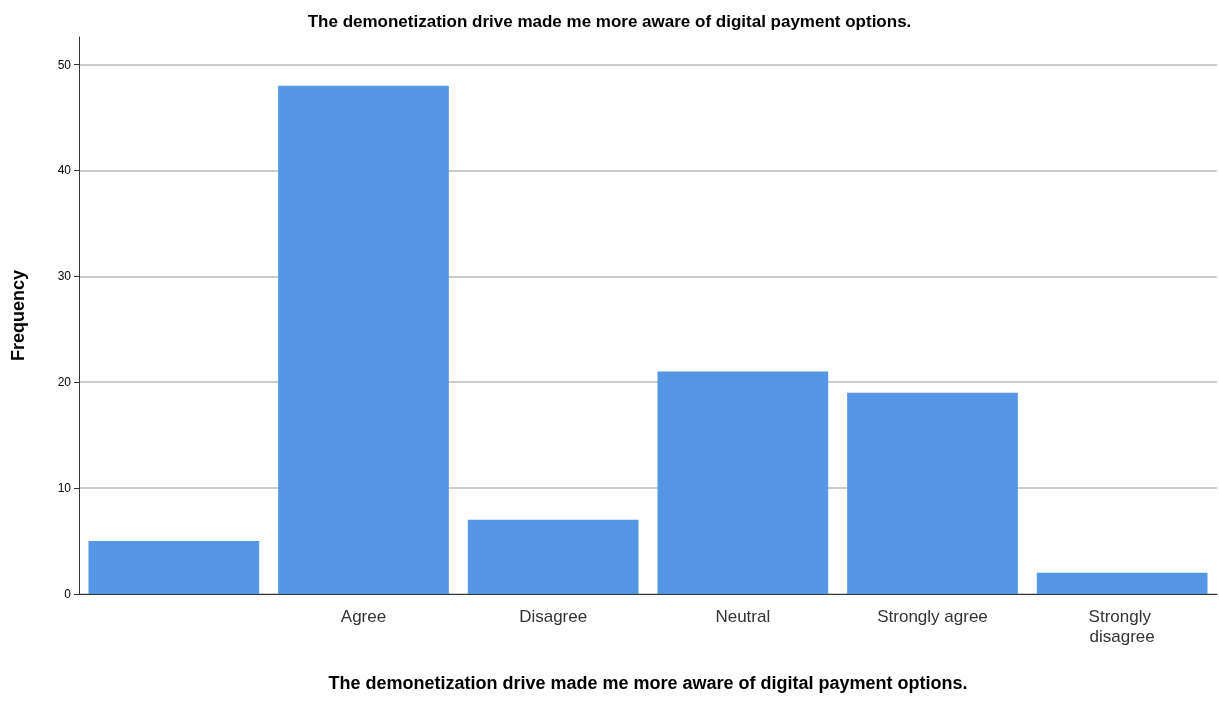 The width and height of the screenshot is (1219, 701). I want to click on y-tick-label: 40, so click(64, 170).